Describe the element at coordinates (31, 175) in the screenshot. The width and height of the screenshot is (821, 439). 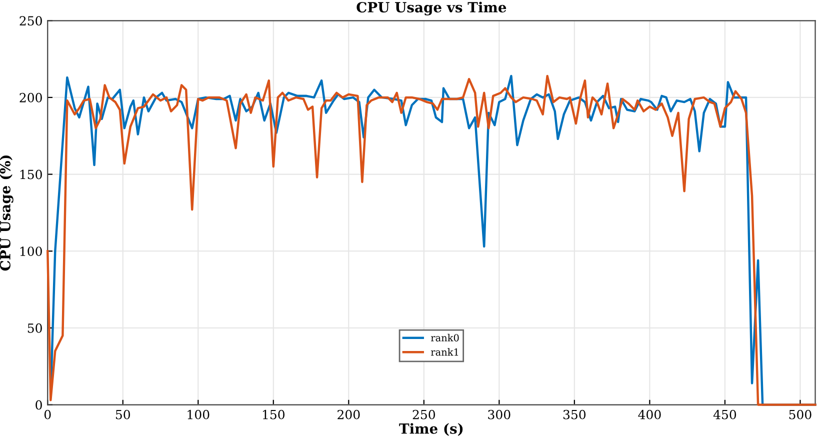
I see `y-tick-label: 150` at that location.